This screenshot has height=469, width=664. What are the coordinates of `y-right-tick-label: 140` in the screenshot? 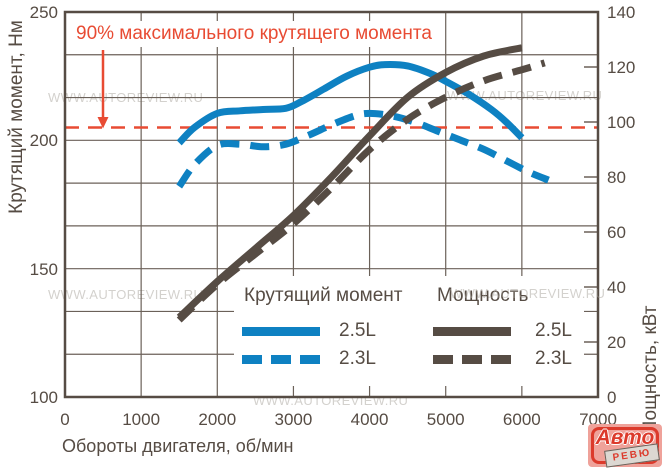 It's located at (621, 12).